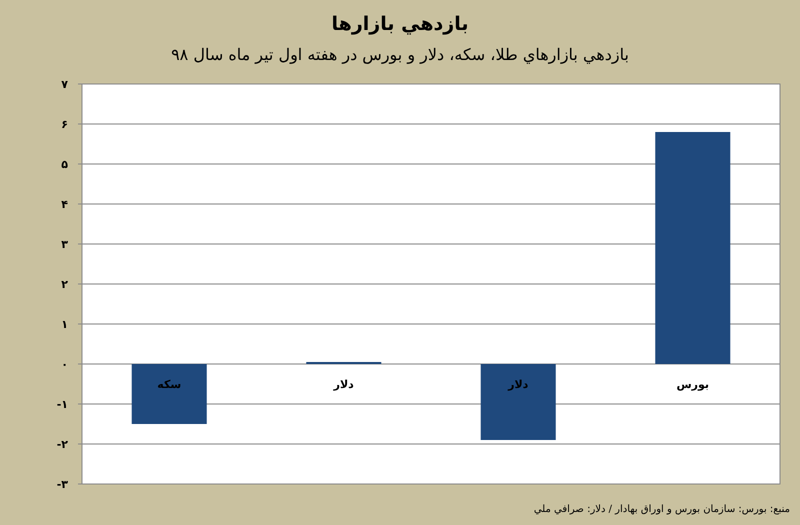 Image resolution: width=800 pixels, height=525 pixels. Describe the element at coordinates (693, 384) in the screenshot. I see `x-tick-label: بورس` at that location.